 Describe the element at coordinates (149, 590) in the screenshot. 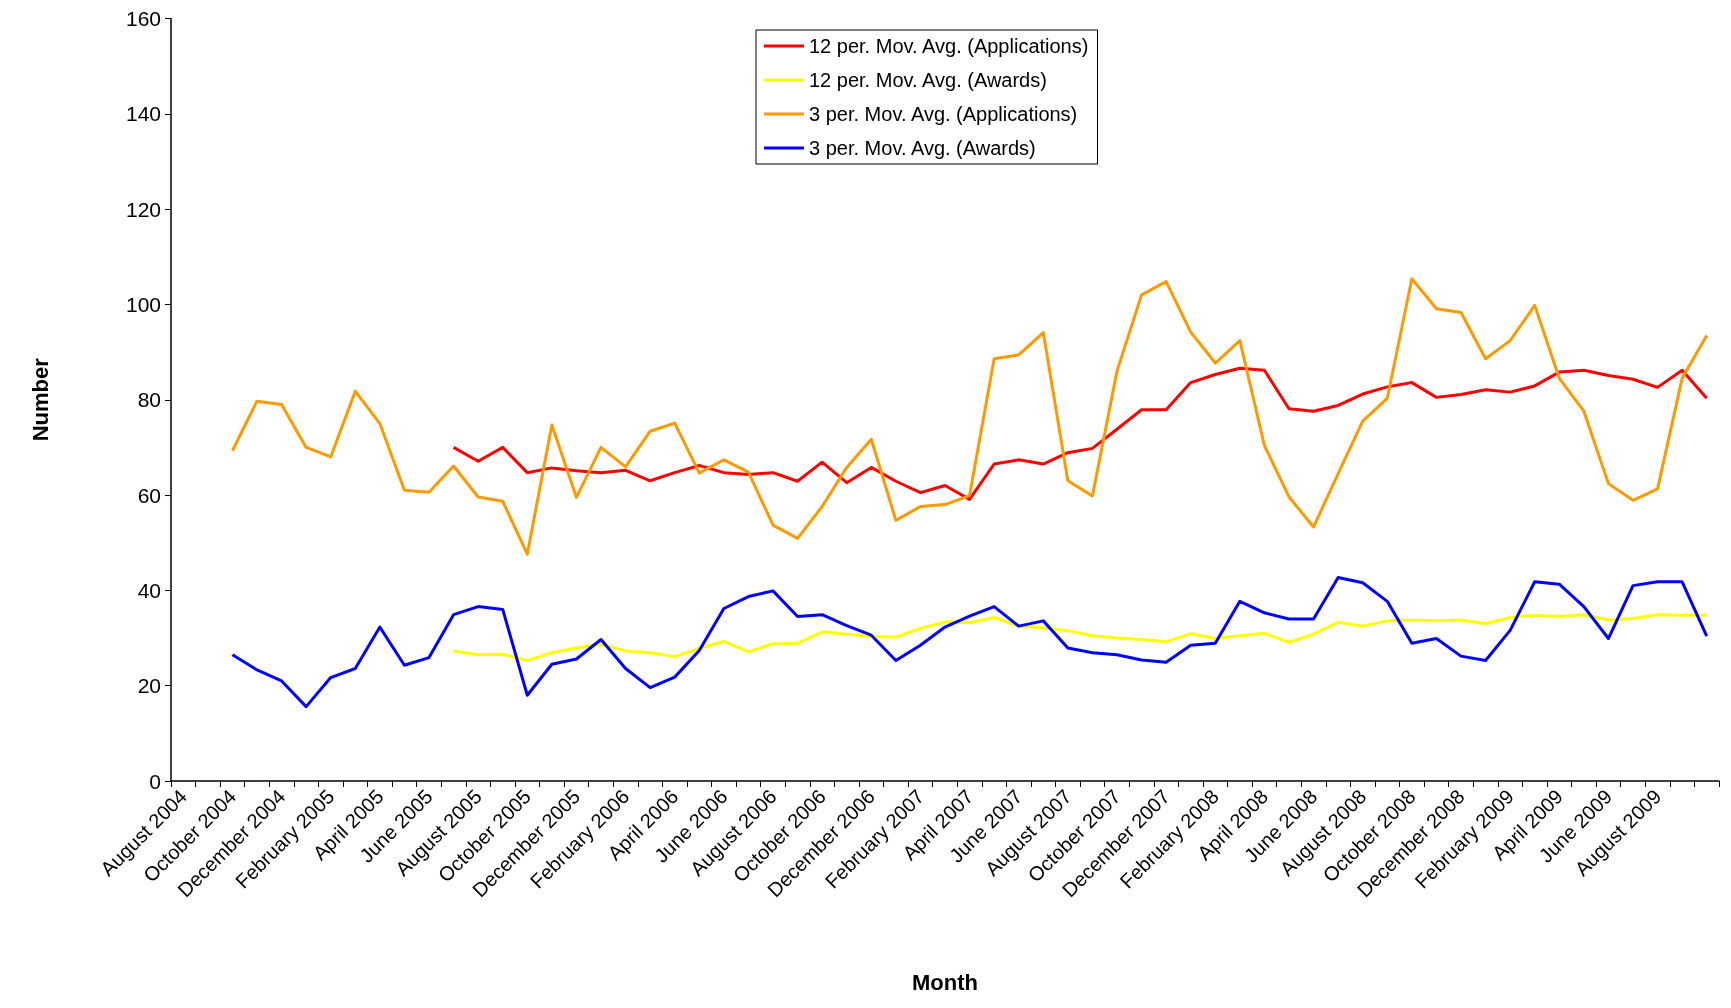

I see `y-tick-label: 40` at that location.